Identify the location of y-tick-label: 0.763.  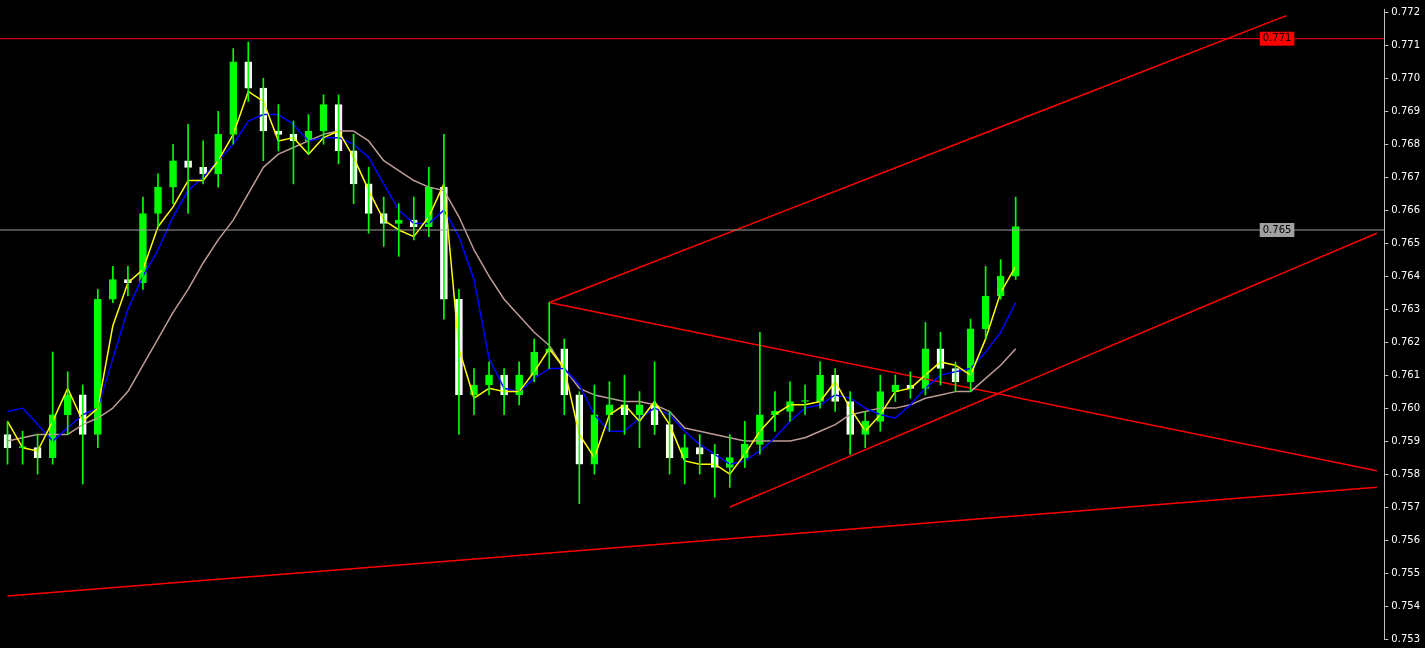
(1406, 308).